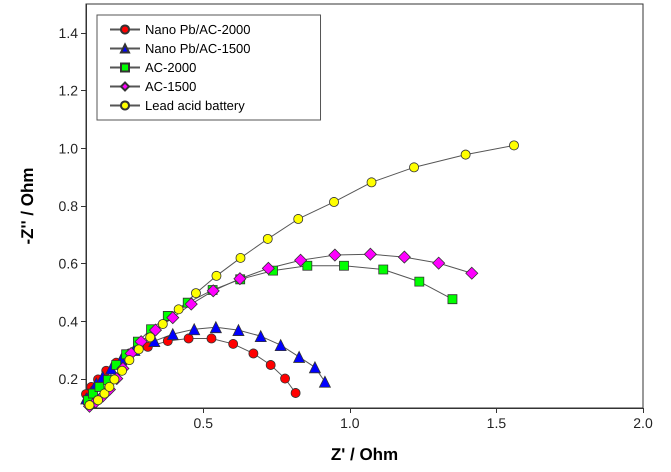 Image resolution: width=671 pixels, height=472 pixels. I want to click on legend-label: Lead acid battery, so click(195, 105).